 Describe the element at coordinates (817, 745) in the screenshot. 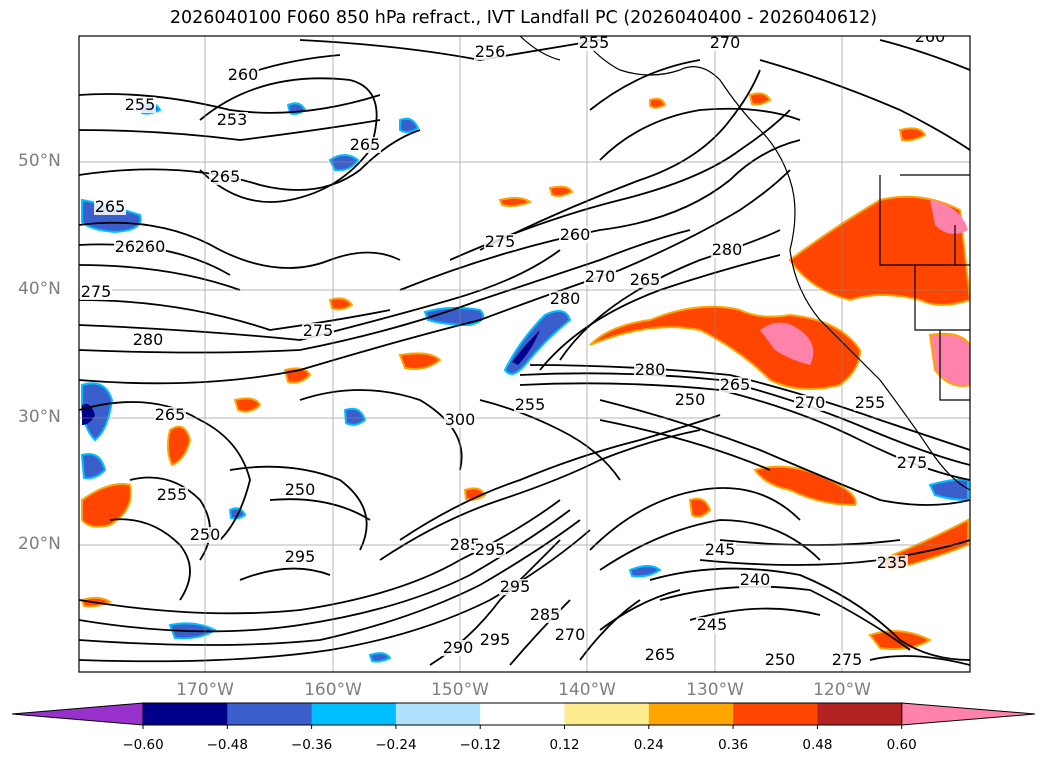

I see `colorbar-tick-label: 0.48` at that location.